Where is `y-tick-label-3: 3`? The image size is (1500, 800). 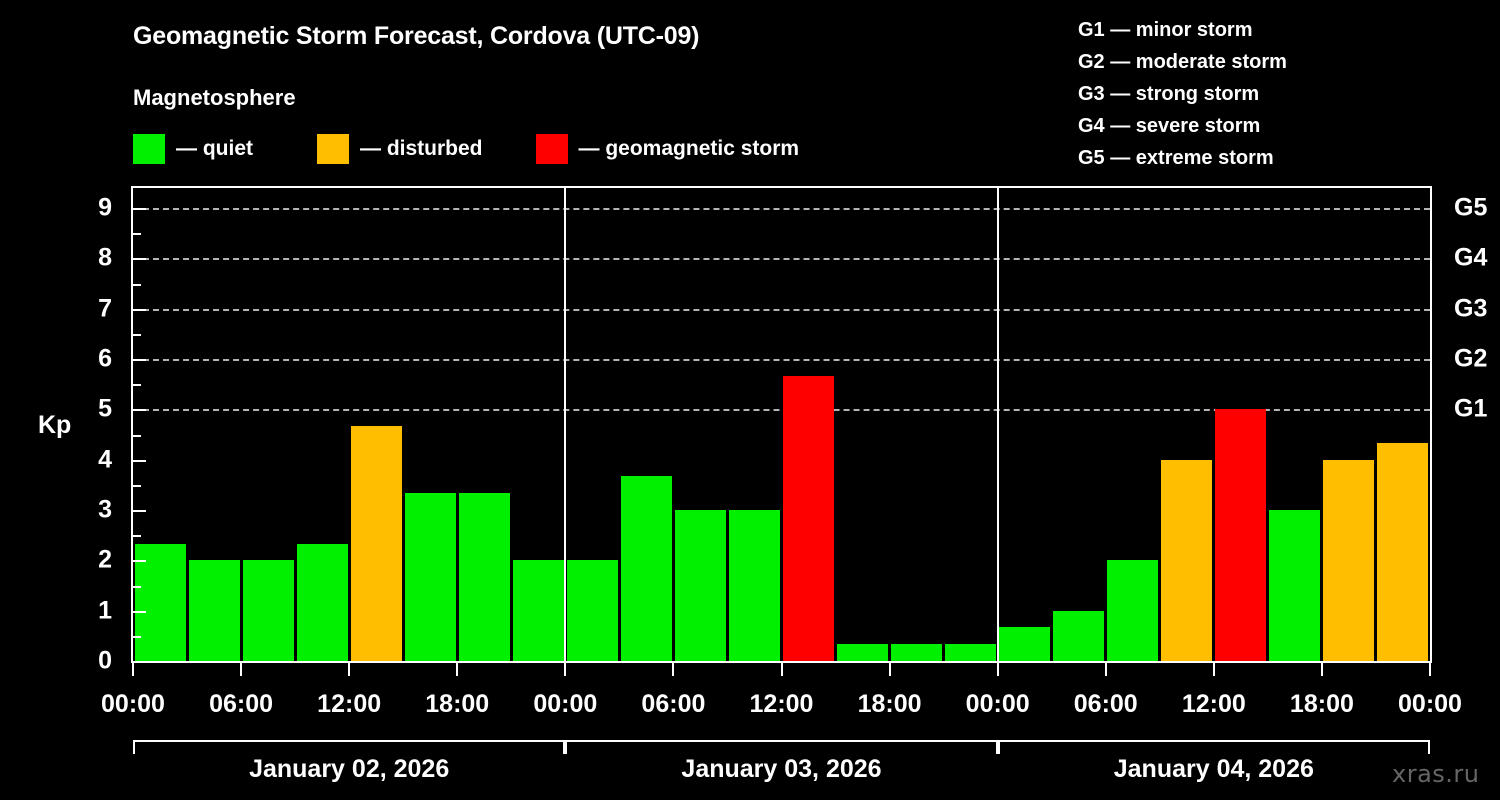 y-tick-label-3: 3 is located at coordinates (105, 509).